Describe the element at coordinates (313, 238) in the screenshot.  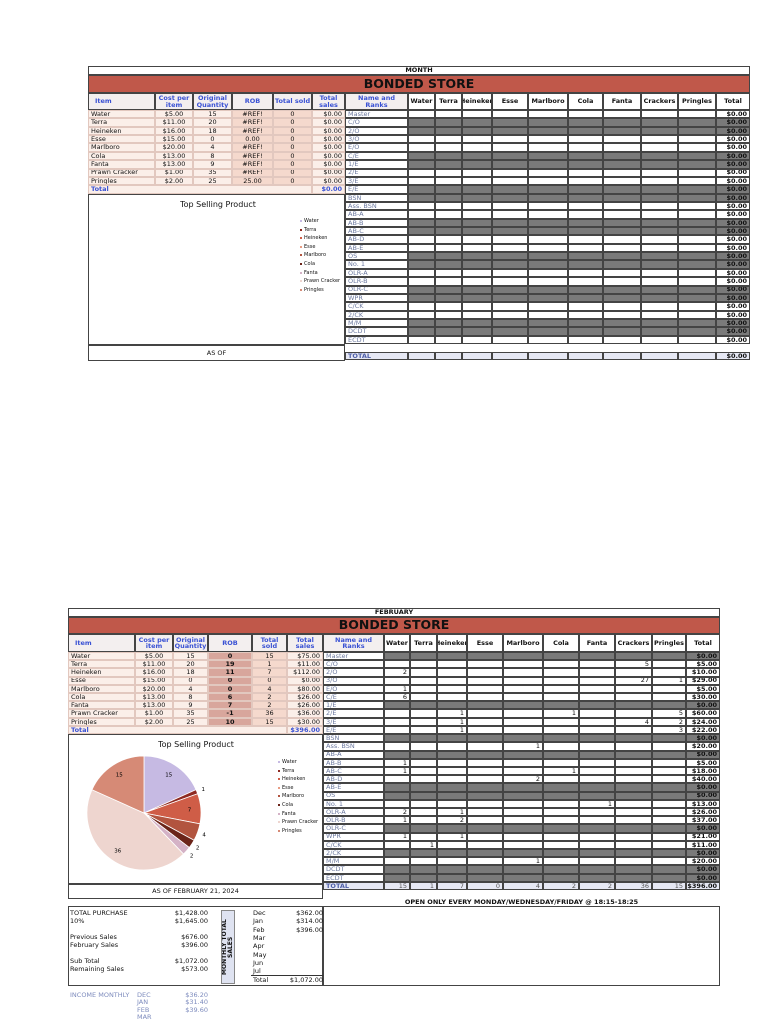
I see `legend-entry: Heineken` at that location.